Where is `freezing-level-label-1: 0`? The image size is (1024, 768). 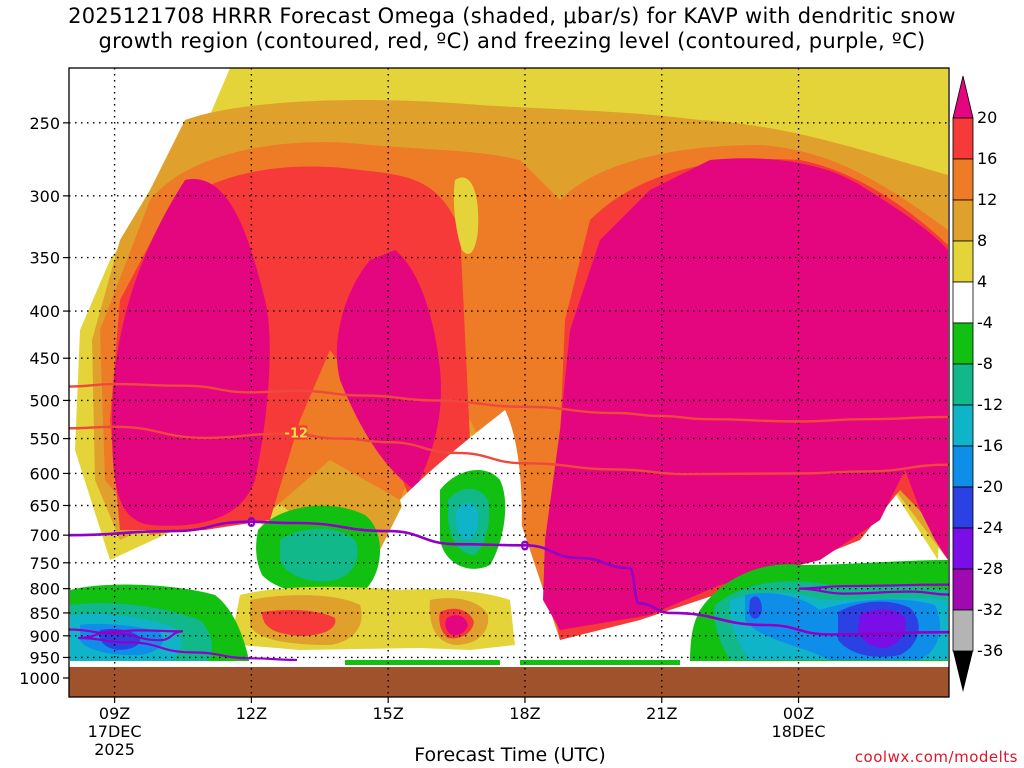
freezing-level-label-1: 0 is located at coordinates (524, 546).